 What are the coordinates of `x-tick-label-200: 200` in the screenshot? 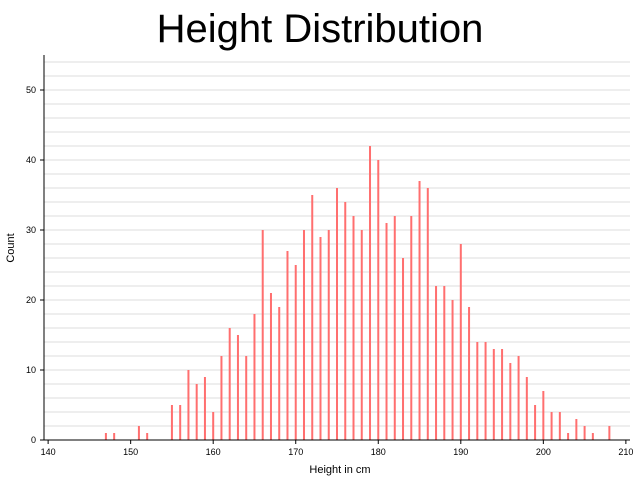 It's located at (543, 452).